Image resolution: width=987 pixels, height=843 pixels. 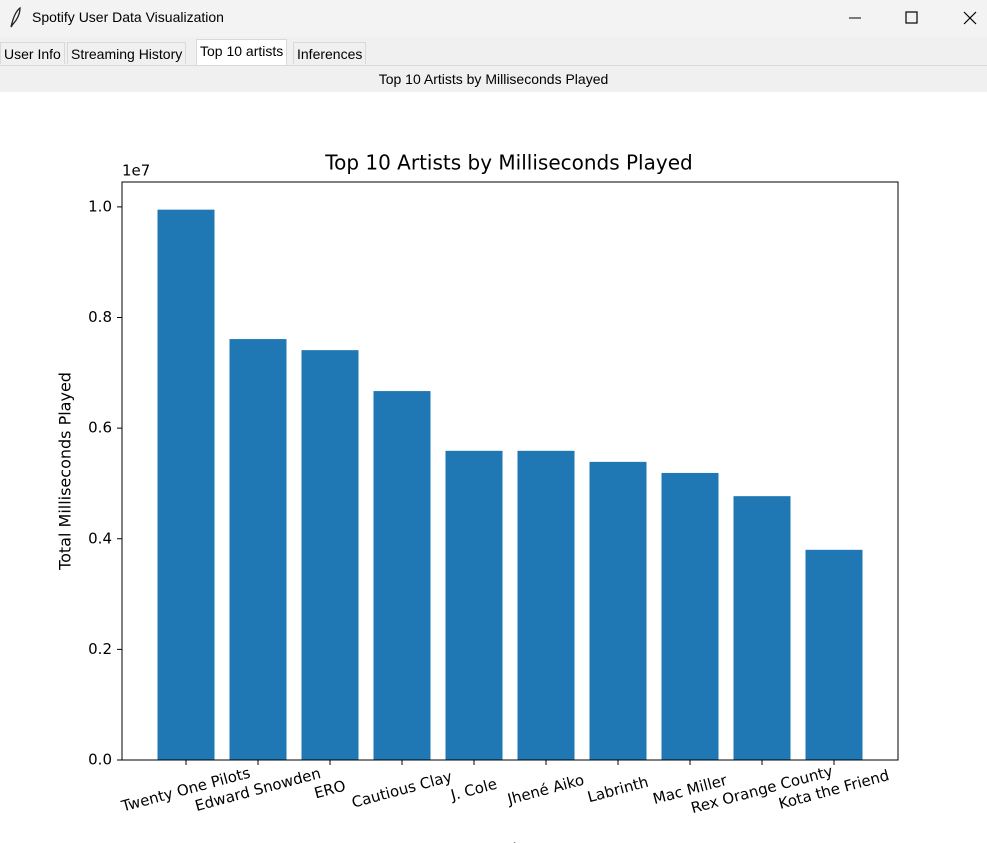 I want to click on close-button, so click(x=970, y=18).